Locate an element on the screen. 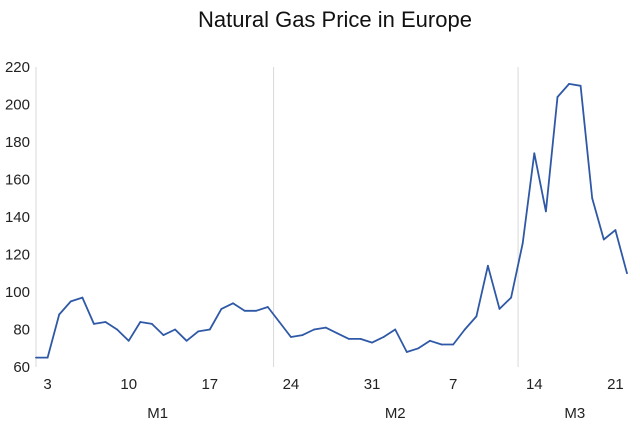 The image size is (640, 427). month-labels: M1 M2 M3 is located at coordinates (366, 413).